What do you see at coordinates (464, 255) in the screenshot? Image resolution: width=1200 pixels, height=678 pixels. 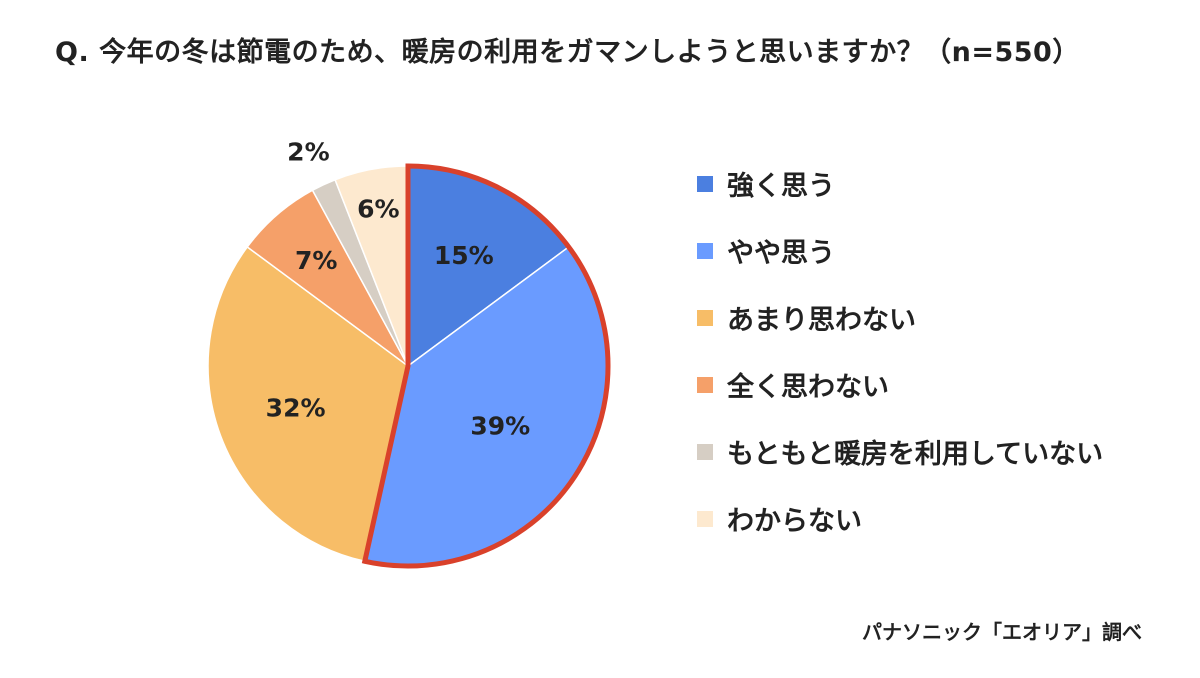 I see `pie-data-label-1: 15%` at bounding box center [464, 255].